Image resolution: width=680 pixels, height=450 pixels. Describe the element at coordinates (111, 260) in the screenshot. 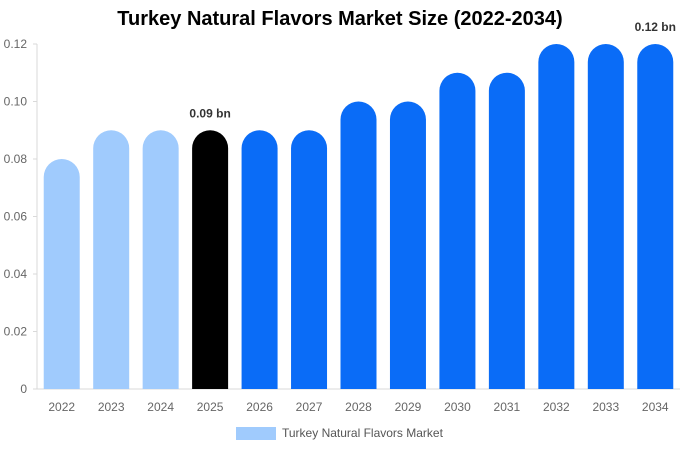

I see `bar-2023` at that location.